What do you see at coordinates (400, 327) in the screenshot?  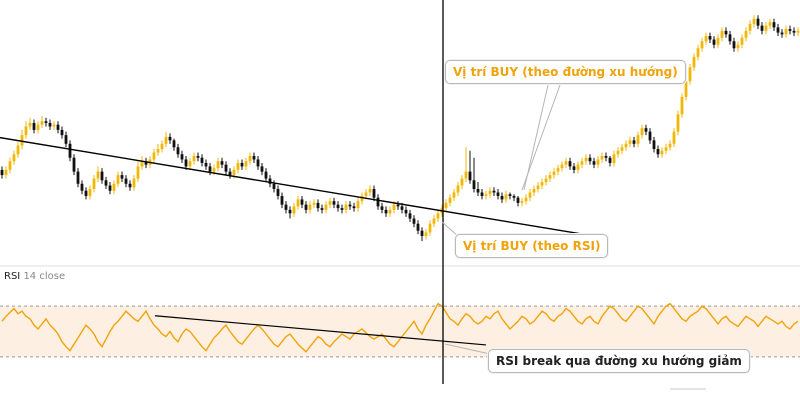 I see `rsi-line` at bounding box center [400, 327].